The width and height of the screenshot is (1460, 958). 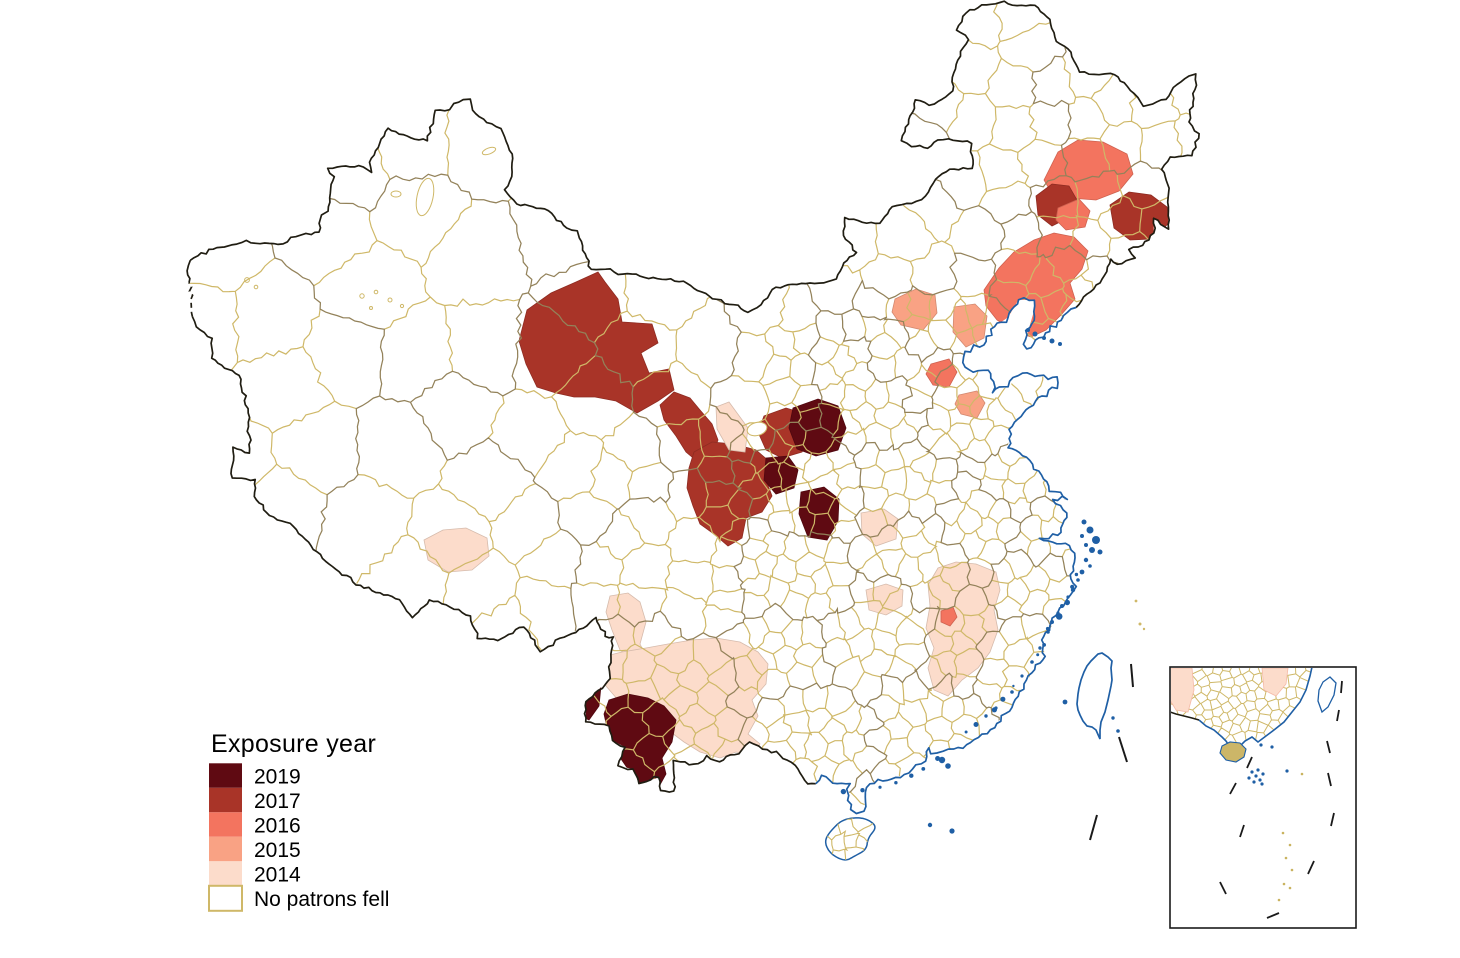 I want to click on svg-text: No patrons fell, so click(x=321, y=899).